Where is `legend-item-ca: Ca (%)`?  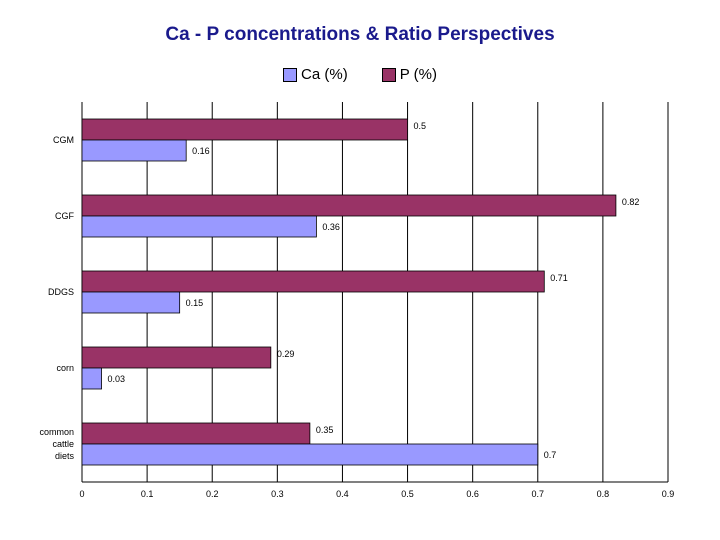
legend-item-ca: Ca (%) is located at coordinates (315, 74).